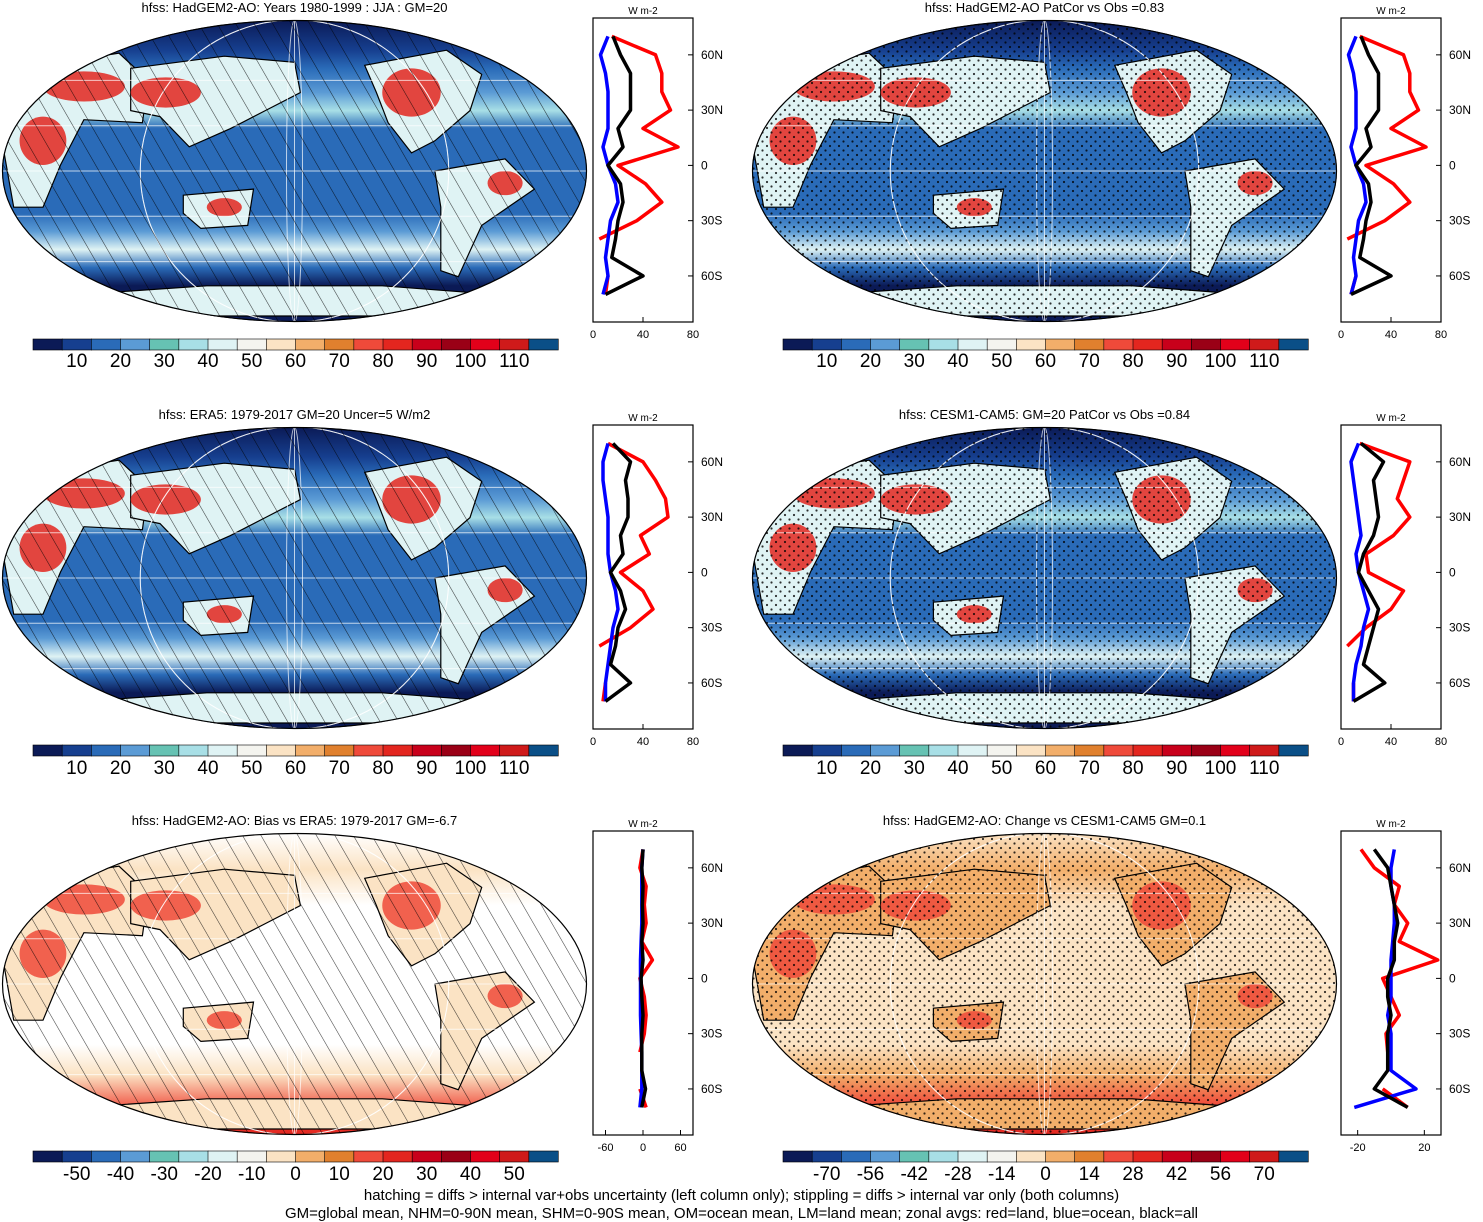 The width and height of the screenshot is (1483, 1222). What do you see at coordinates (295, 414) in the screenshot?
I see `panel-title: hfss: ERA5: 1979-2017 GM=20 Uncer=5 W/m2` at bounding box center [295, 414].